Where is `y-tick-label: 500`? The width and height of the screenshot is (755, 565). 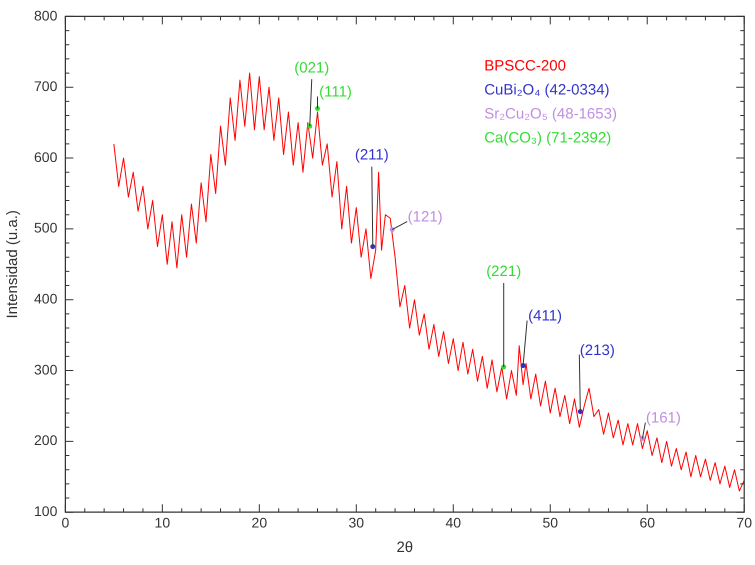
y-tick-label: 500 is located at coordinates (46, 228).